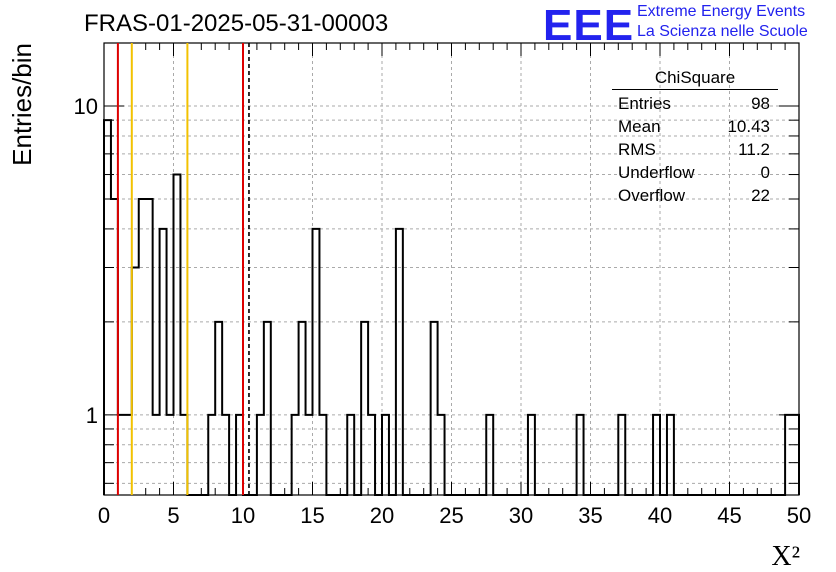  What do you see at coordinates (104, 515) in the screenshot?
I see `x-tick-label: 0` at bounding box center [104, 515].